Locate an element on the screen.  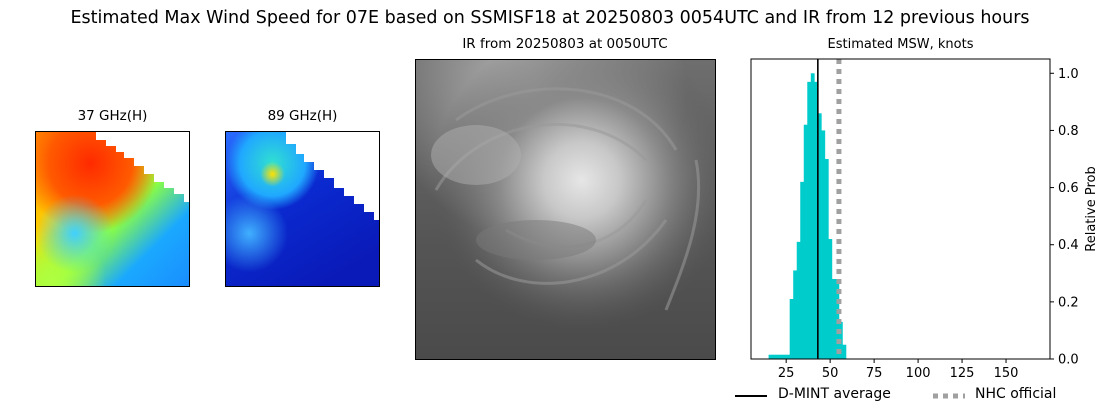
legend-label-dmint: D-MINT average is located at coordinates (834, 394).